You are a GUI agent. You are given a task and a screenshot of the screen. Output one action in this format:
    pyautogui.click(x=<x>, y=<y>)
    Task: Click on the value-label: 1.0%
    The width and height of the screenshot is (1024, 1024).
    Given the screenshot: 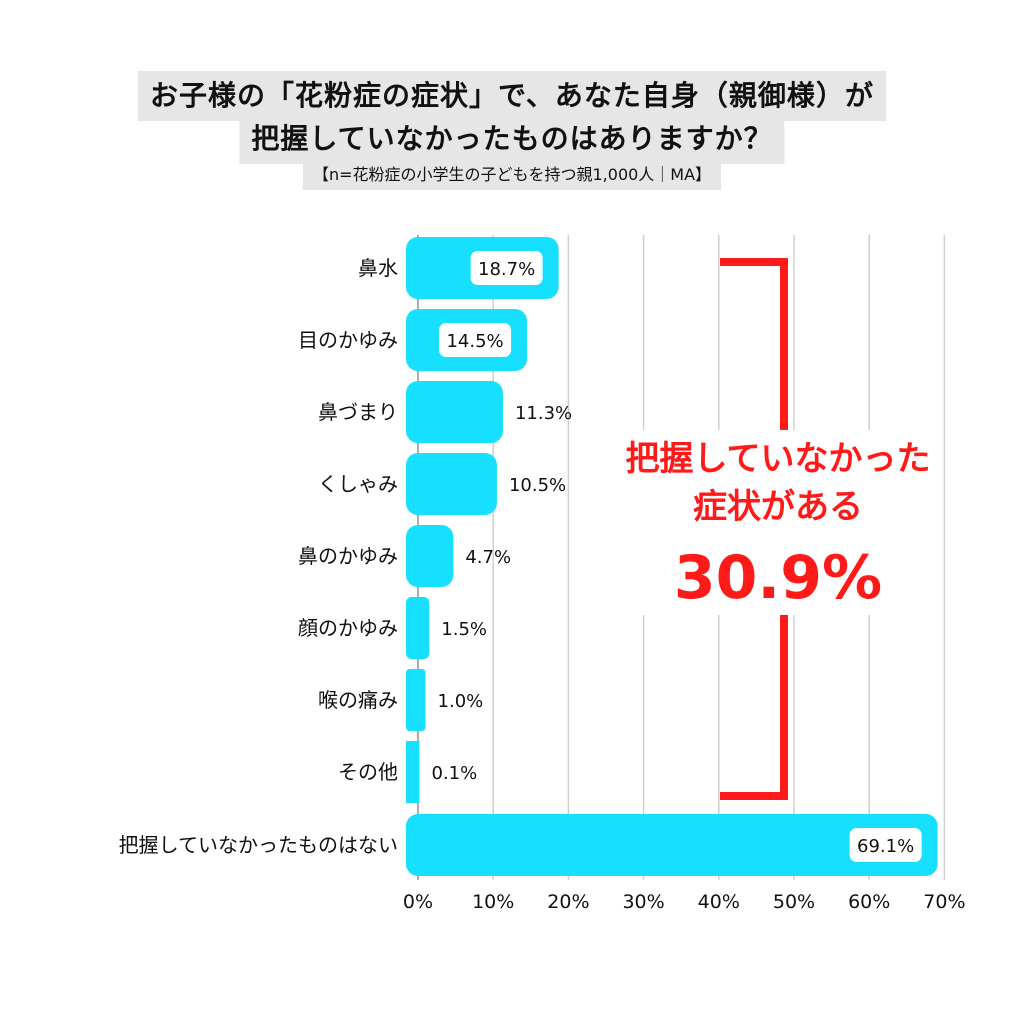 What is the action you would take?
    pyautogui.click(x=461, y=701)
    